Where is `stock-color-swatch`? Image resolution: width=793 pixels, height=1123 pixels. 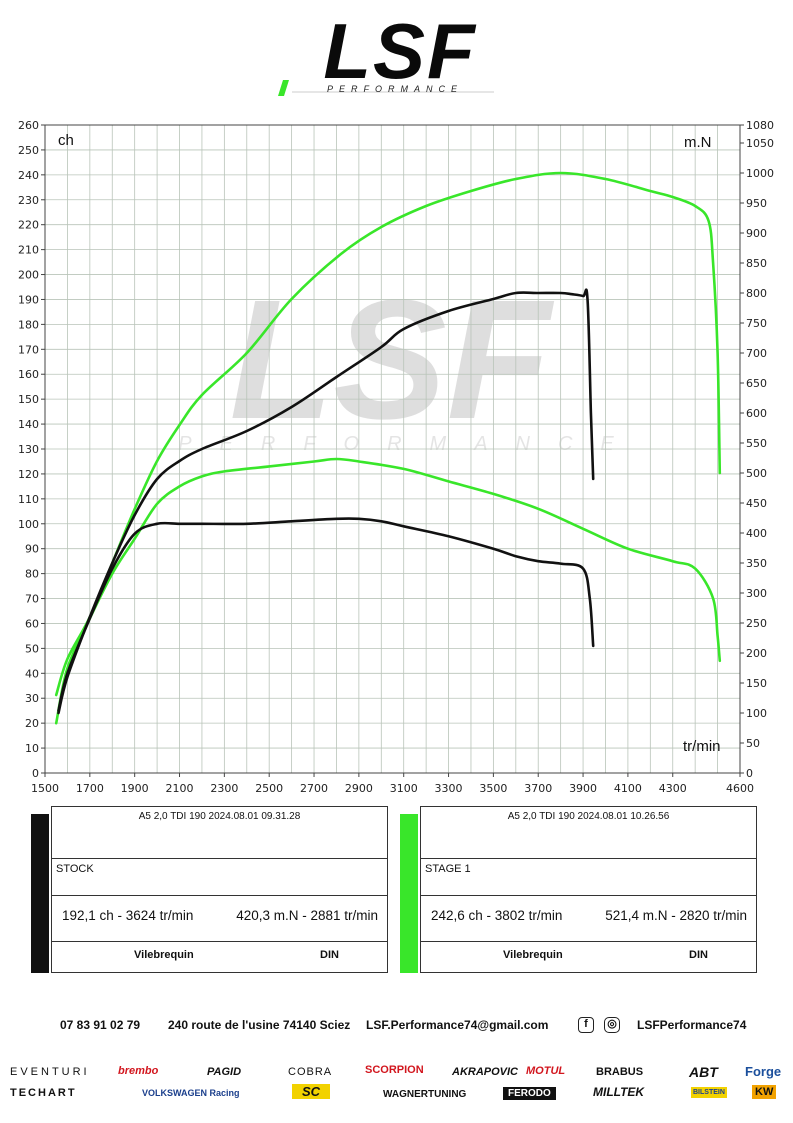
stock-color-swatch is located at coordinates (40, 893).